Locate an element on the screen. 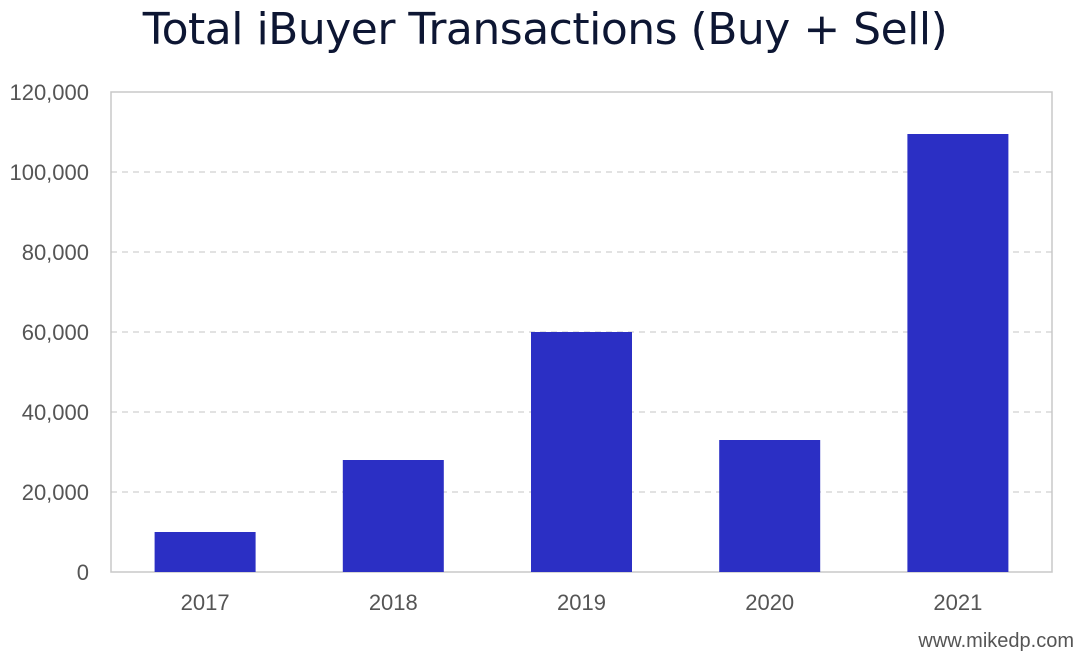 The image size is (1082, 659). y-tick-label: 20,000 is located at coordinates (55, 492).